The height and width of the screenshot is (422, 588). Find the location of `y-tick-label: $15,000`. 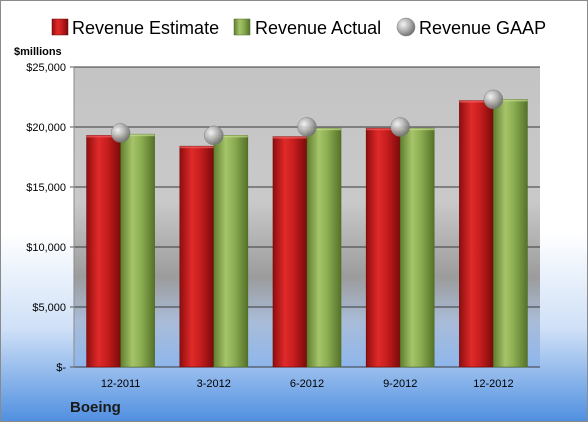

y-tick-label: $15,000 is located at coordinates (46, 188).